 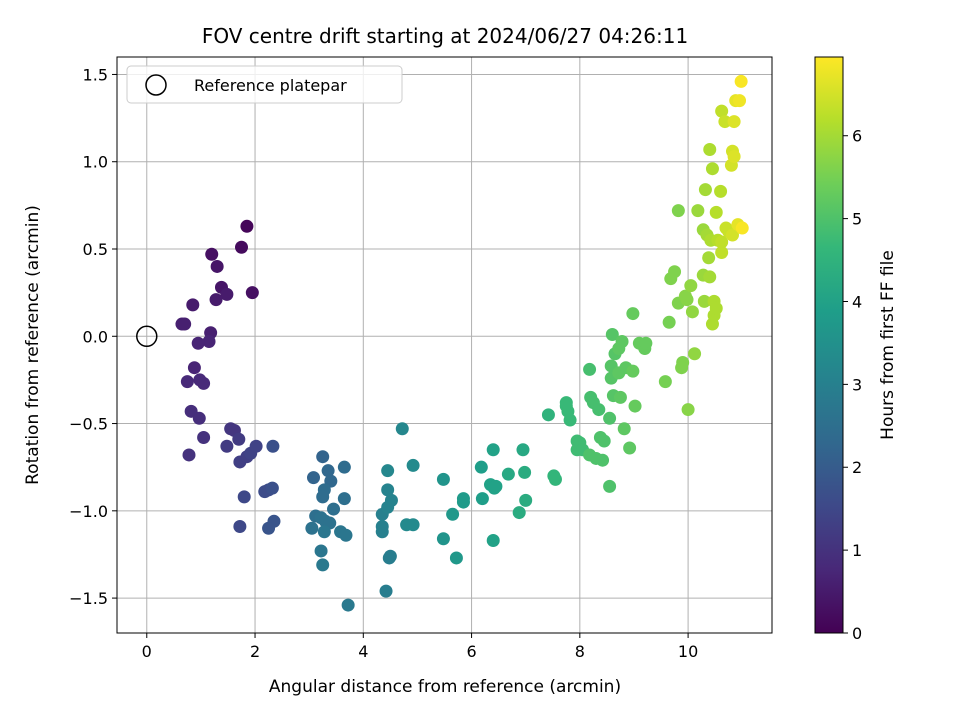 What do you see at coordinates (95, 162) in the screenshot?
I see `y-tick-label: 1.0` at bounding box center [95, 162].